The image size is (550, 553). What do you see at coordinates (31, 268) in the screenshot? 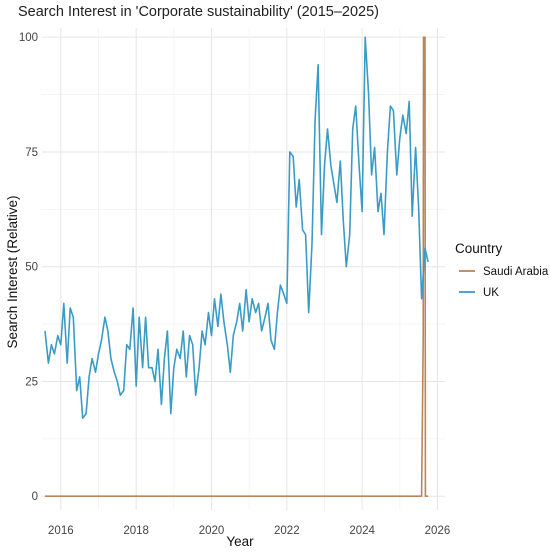
I see `y-tick-label: 50` at bounding box center [31, 268].